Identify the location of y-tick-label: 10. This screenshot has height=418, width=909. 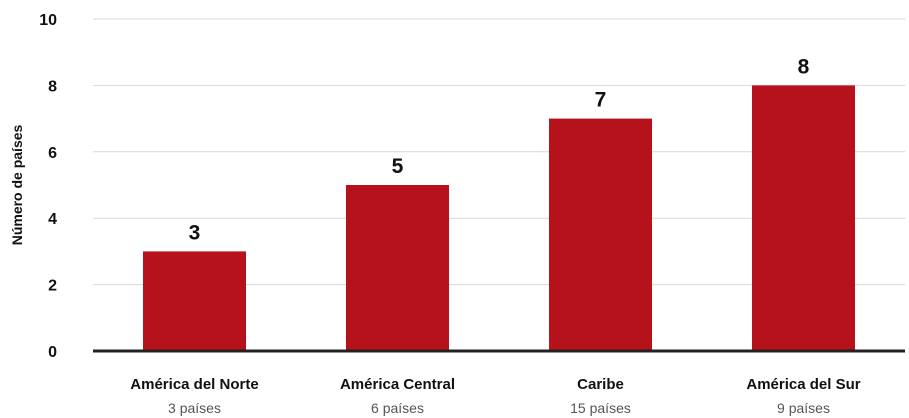
(48, 20).